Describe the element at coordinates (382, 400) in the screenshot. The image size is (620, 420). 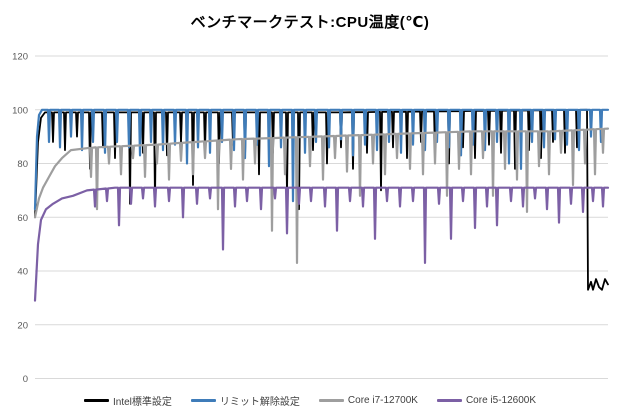
I see `legend-label: Core i7-12700K` at that location.